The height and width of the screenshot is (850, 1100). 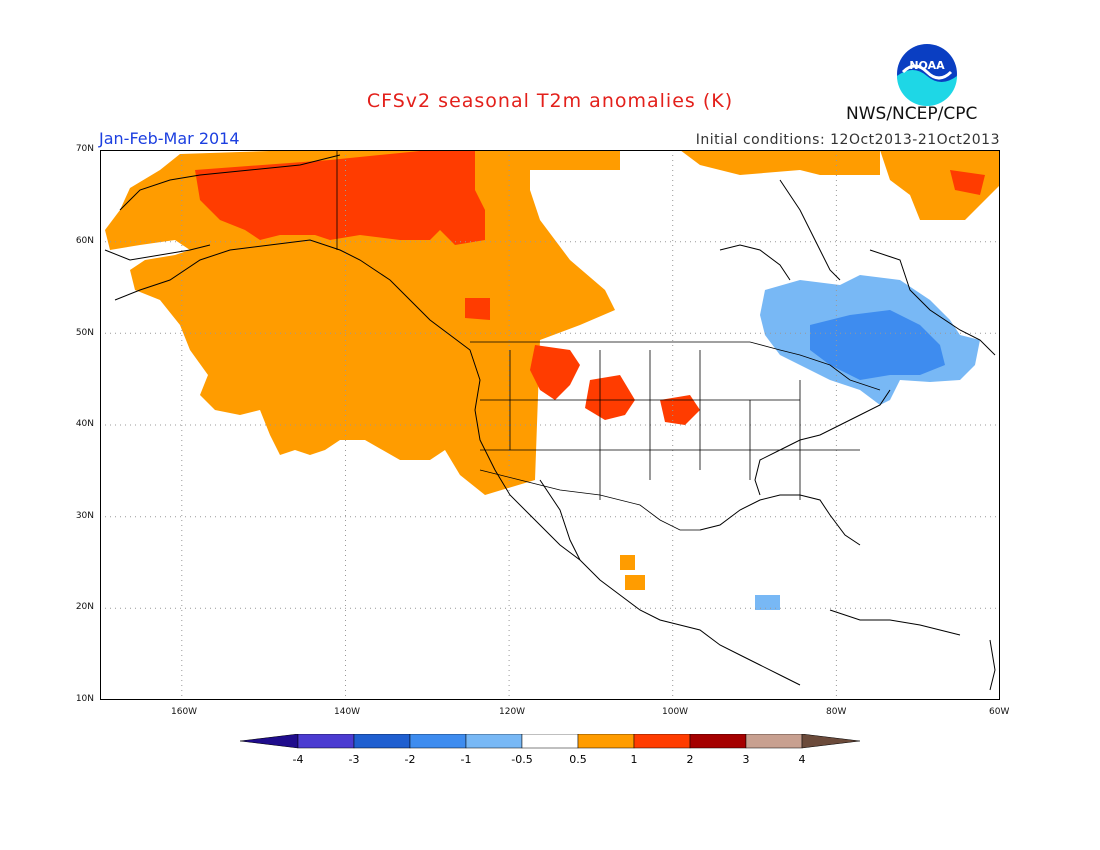 What do you see at coordinates (632, 572) in the screenshot?
I see `warm-region-mexico` at bounding box center [632, 572].